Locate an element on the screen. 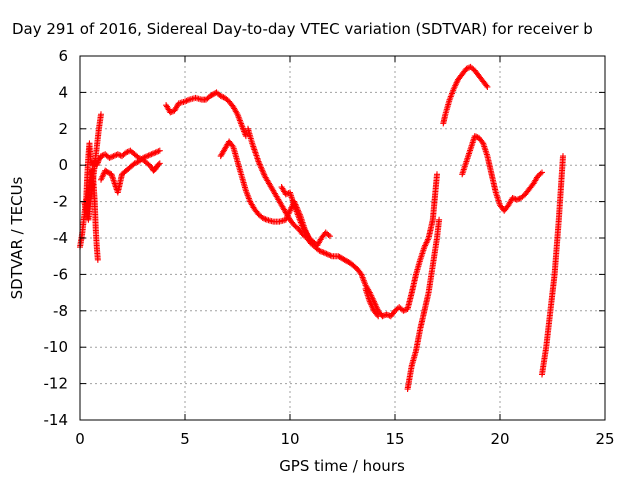 This screenshot has width=640, height=480. y-axis-label: SDTVAR / TECUs is located at coordinates (17, 237).